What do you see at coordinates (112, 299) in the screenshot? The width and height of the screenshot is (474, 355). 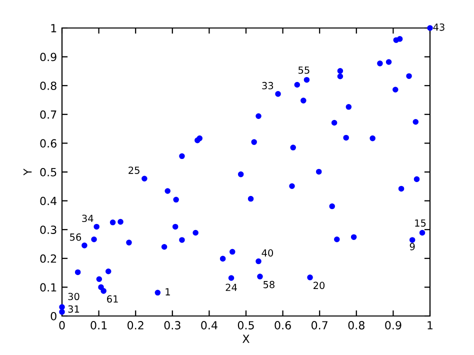 I see `annotation: 61` at bounding box center [112, 299].